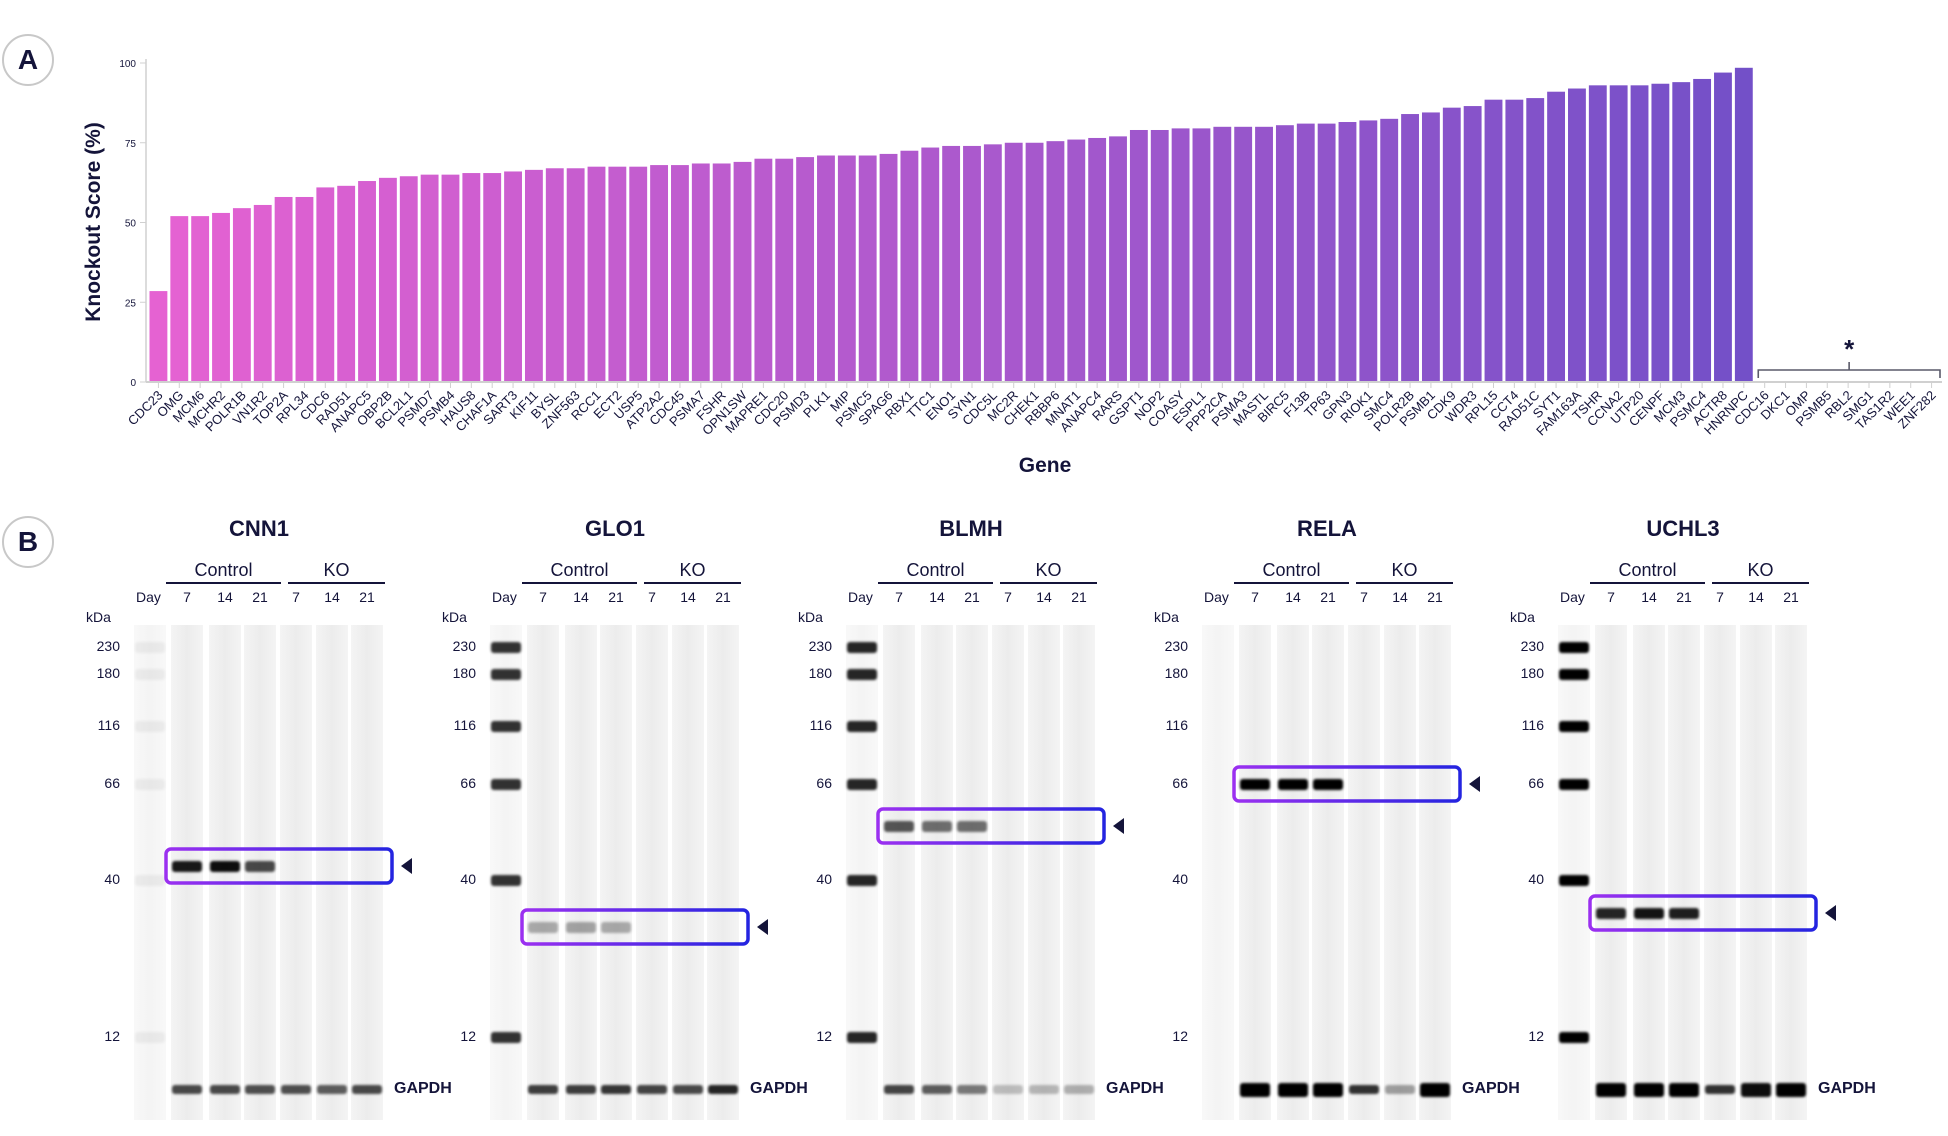 Image resolution: width=1948 pixels, height=1136 pixels. What do you see at coordinates (1451, 244) in the screenshot?
I see `bar-cdk9` at bounding box center [1451, 244].